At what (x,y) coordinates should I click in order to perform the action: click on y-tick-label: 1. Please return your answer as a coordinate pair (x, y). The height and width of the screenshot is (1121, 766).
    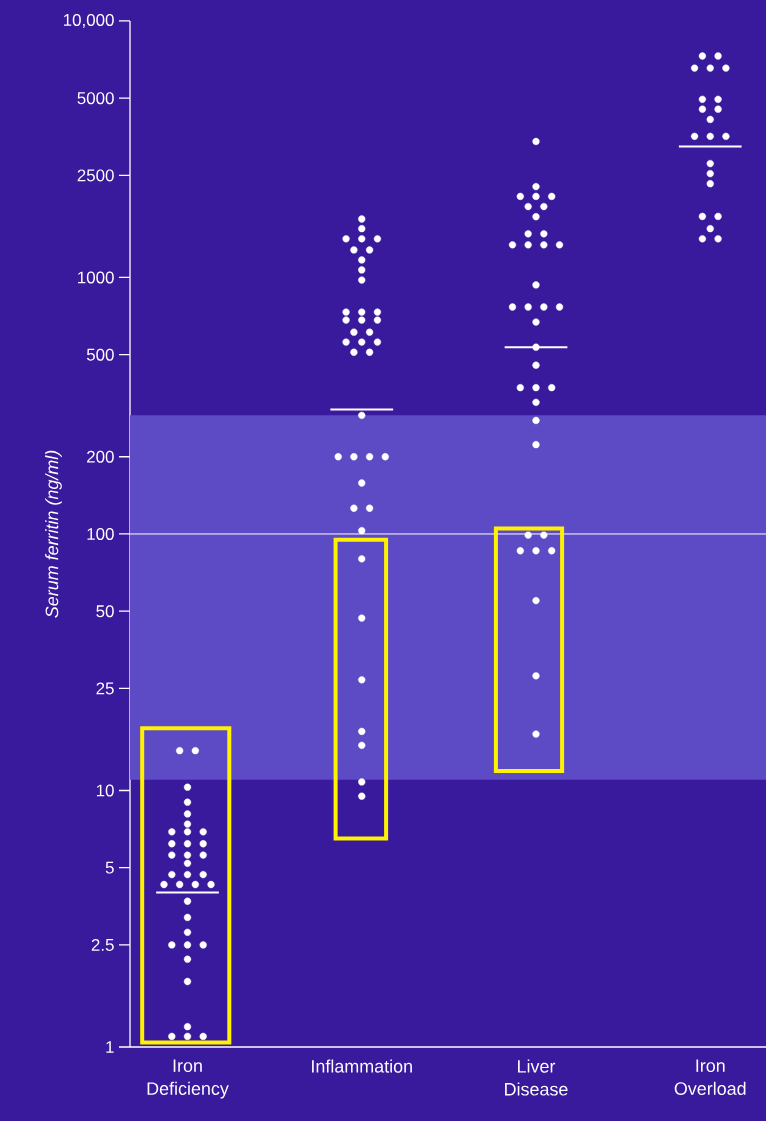
    Looking at the image, I should click on (110, 1047).